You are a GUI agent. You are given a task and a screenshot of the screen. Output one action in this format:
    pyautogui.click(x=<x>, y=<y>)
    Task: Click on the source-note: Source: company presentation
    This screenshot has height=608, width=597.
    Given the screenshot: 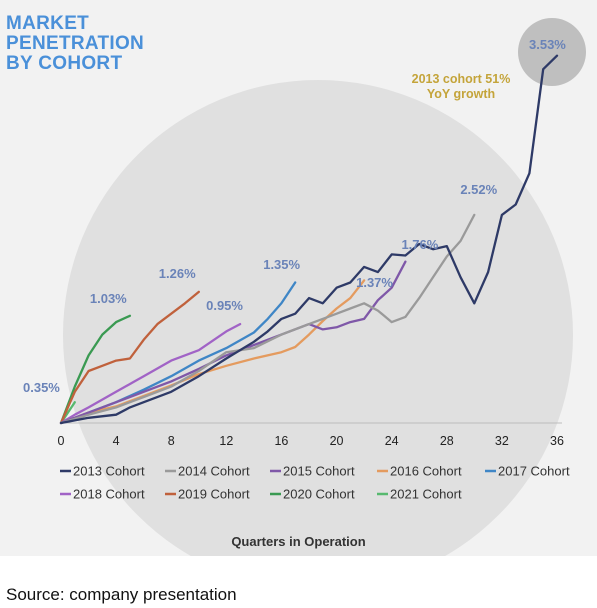 What is the action you would take?
    pyautogui.click(x=121, y=594)
    